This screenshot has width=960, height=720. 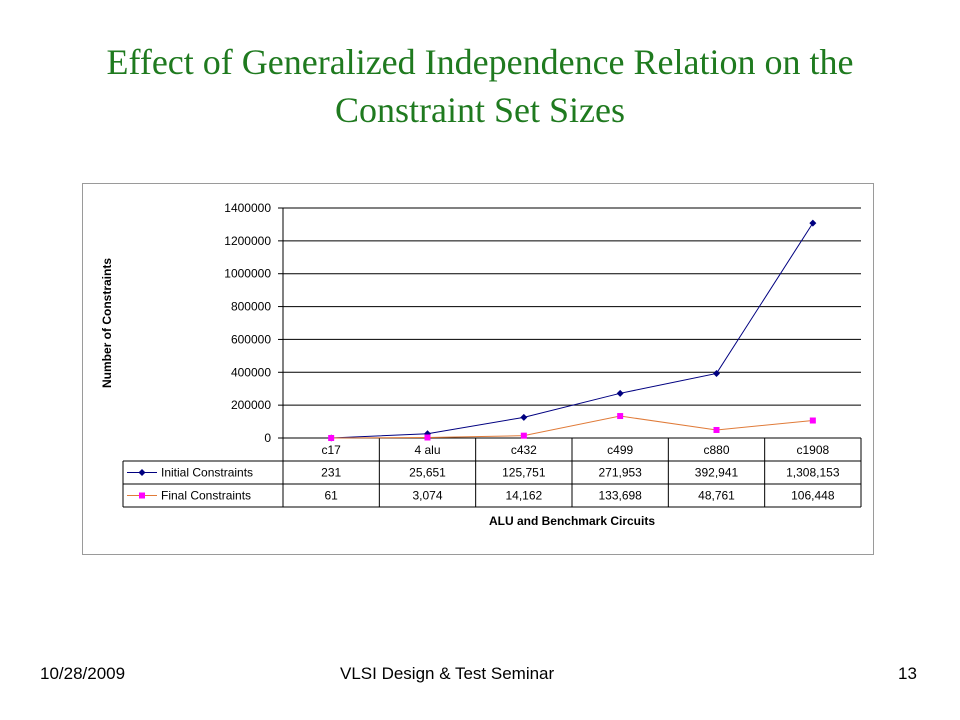 I want to click on y-tick-label: 600000, so click(x=251, y=339).